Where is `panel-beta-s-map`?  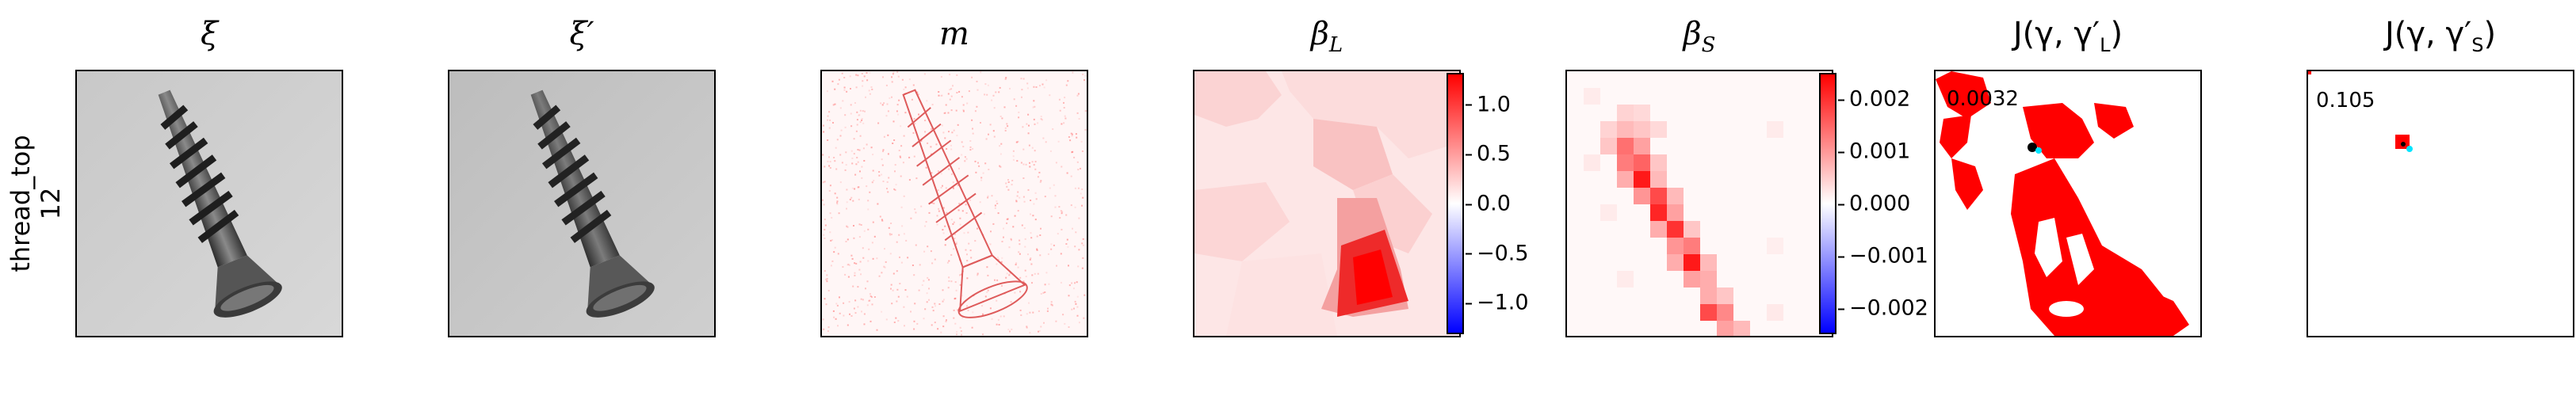 panel-beta-s-map is located at coordinates (1699, 203).